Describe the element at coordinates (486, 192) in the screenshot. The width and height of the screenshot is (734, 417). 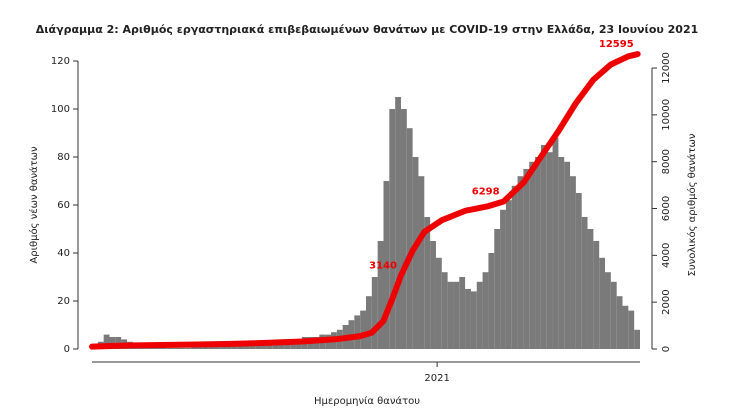
I see `data-label: 6298` at that location.